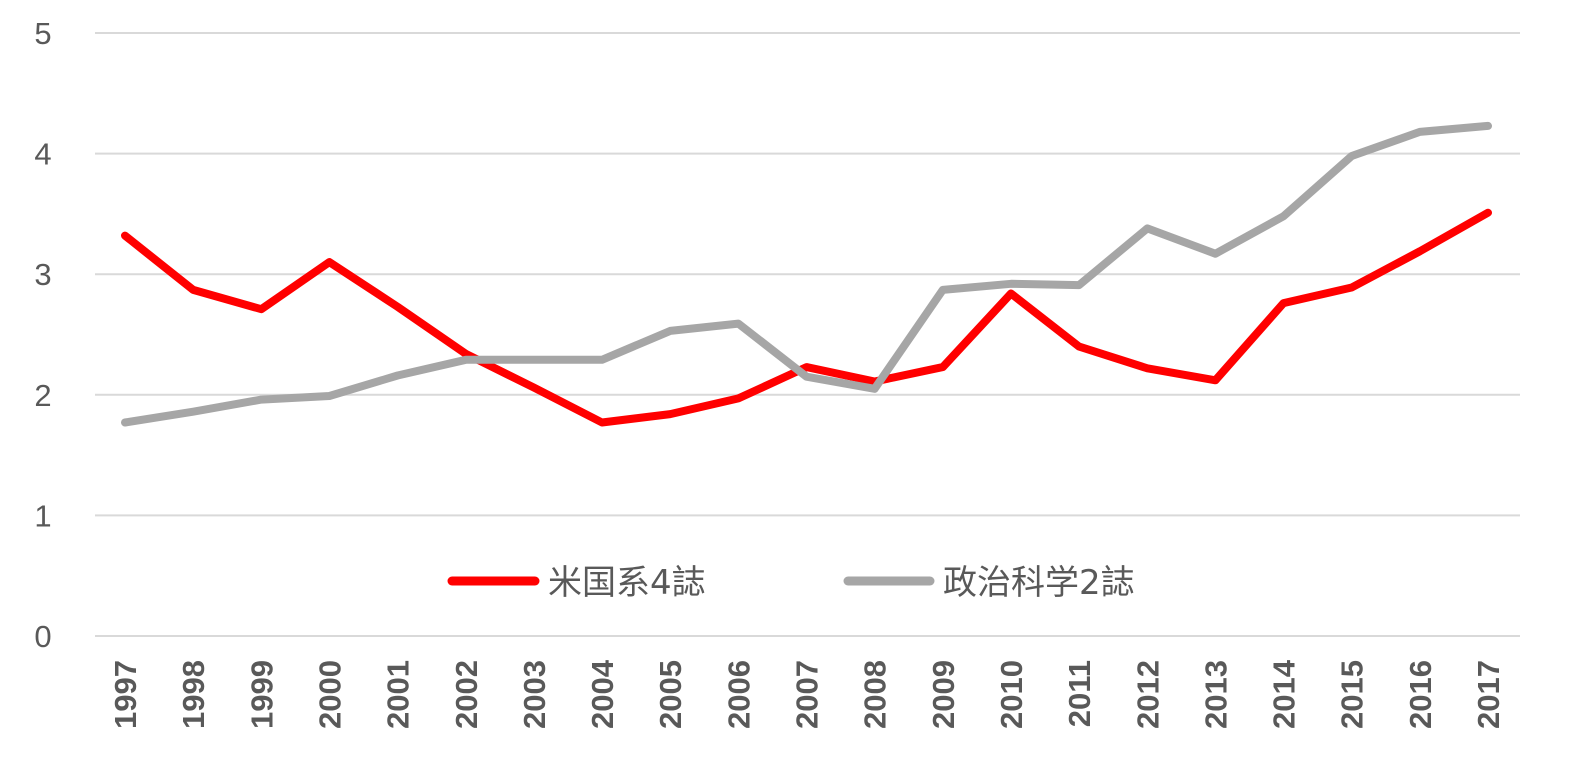  Describe the element at coordinates (125, 694) in the screenshot. I see `x-tick-label: 1997` at that location.